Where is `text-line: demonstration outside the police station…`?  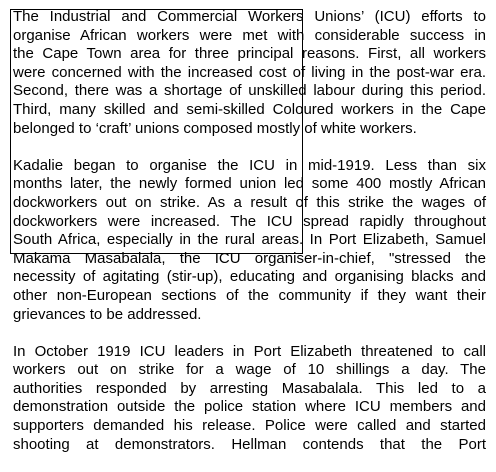 text-line: demonstration outside the police station… is located at coordinates (249, 407).